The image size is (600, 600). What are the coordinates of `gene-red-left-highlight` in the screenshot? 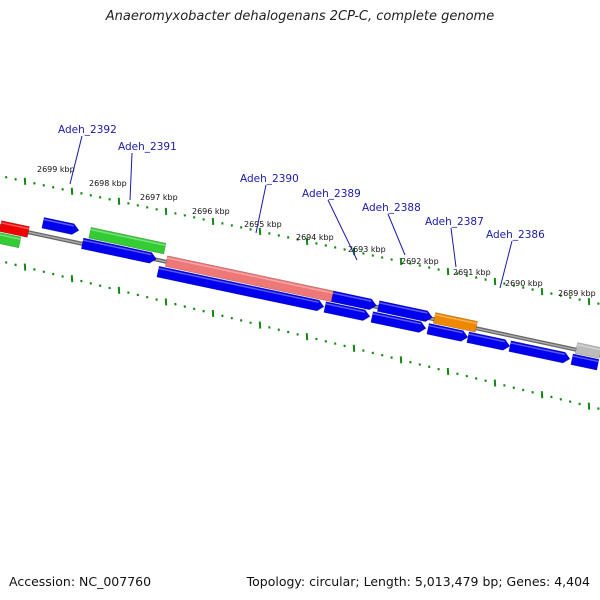 It's located at (15, 226).